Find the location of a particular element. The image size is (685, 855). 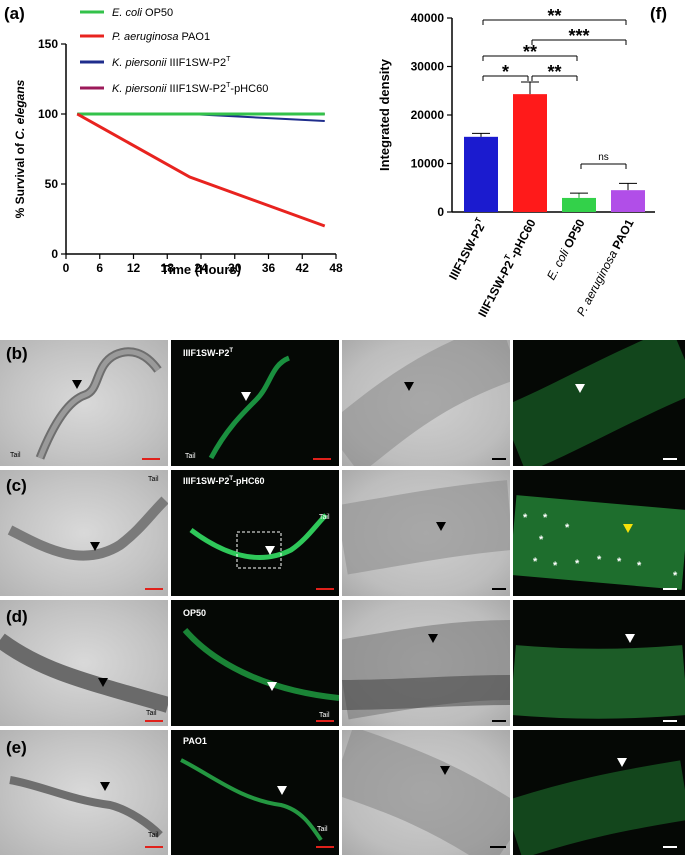

x-tick-label: 48 is located at coordinates (336, 268).